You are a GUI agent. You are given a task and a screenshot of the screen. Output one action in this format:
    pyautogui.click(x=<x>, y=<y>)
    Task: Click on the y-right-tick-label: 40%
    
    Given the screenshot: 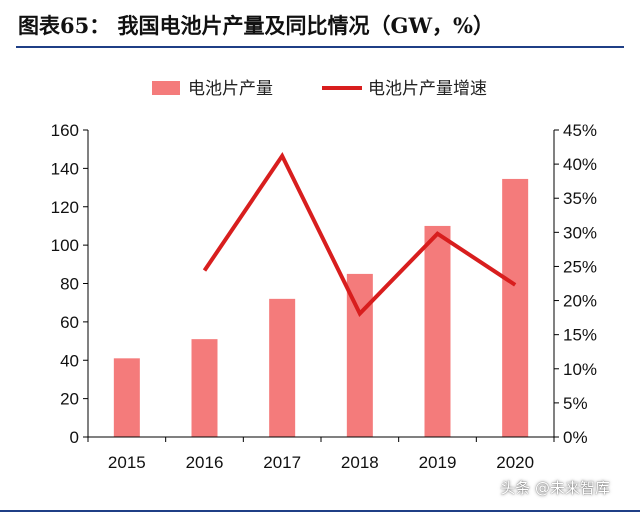 What is the action you would take?
    pyautogui.click(x=580, y=164)
    